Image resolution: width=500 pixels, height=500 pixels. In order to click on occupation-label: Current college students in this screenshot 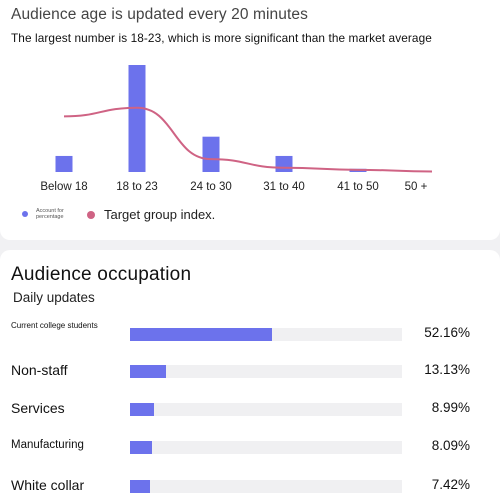, I will do `click(54, 325)`.